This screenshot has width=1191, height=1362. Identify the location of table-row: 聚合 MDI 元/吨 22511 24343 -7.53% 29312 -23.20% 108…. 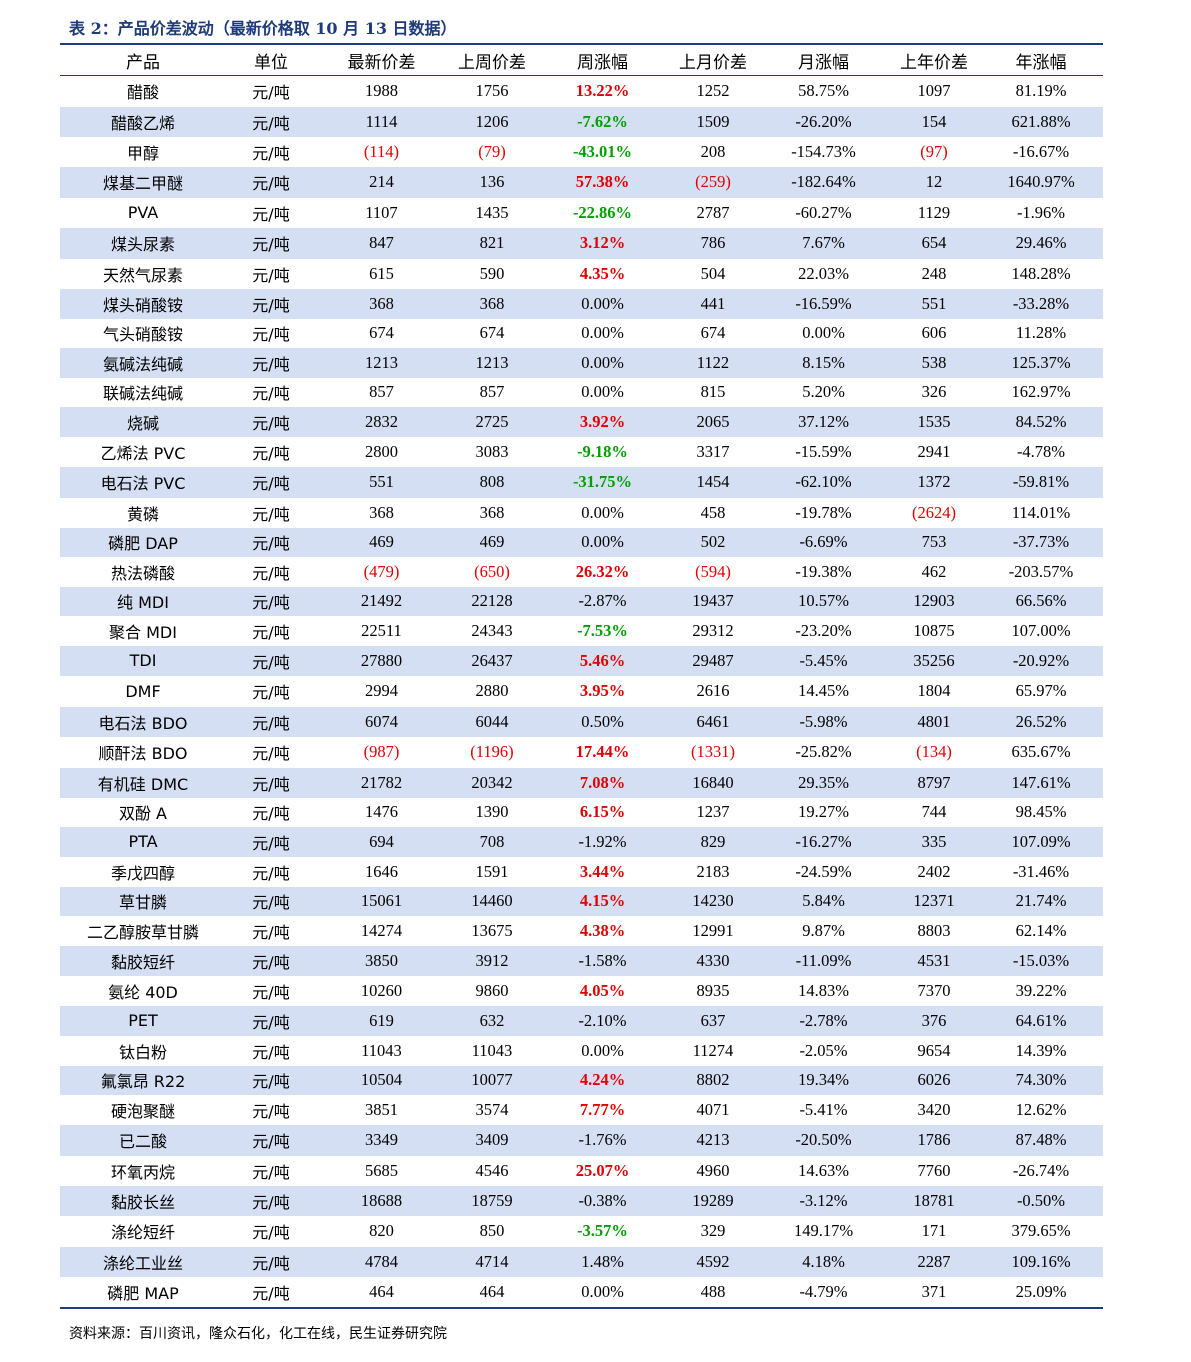
(581, 631).